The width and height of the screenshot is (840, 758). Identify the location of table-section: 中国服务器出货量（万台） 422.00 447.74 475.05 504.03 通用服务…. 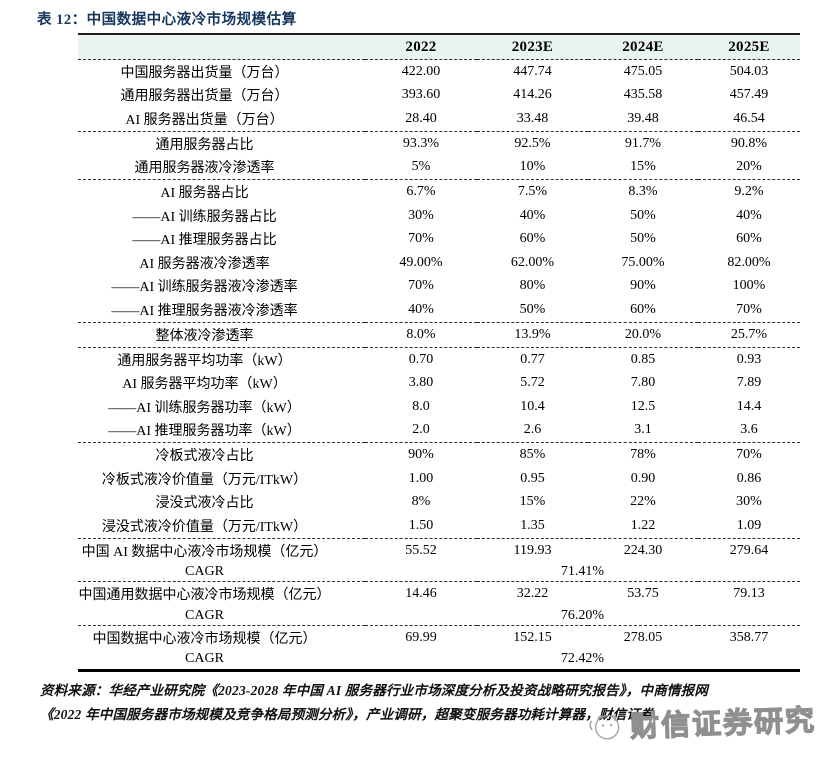
(439, 96).